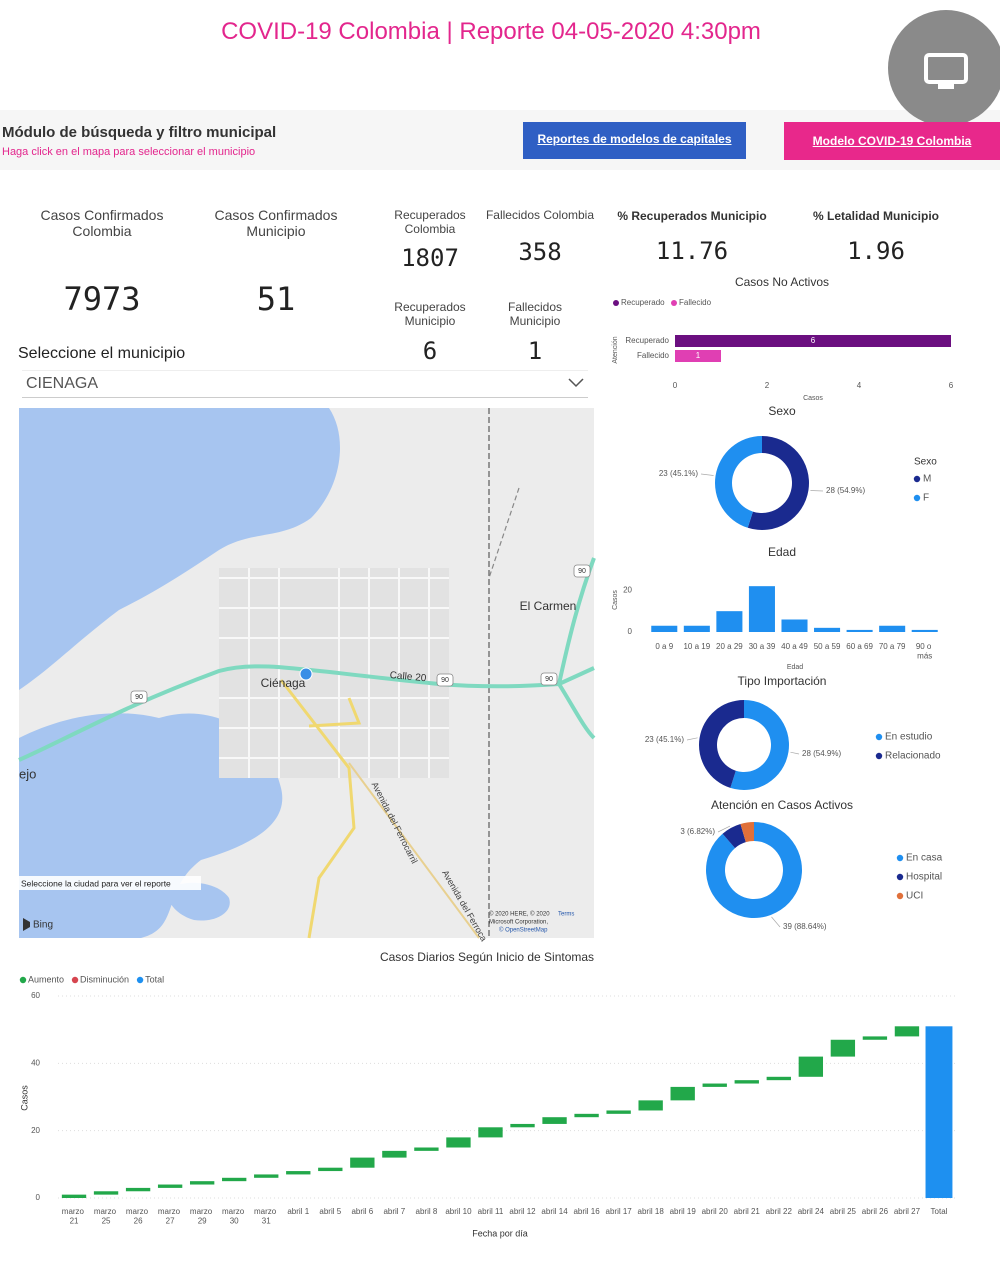  Describe the element at coordinates (859, 646) in the screenshot. I see `x-tick-label: 60 a 69` at that location.